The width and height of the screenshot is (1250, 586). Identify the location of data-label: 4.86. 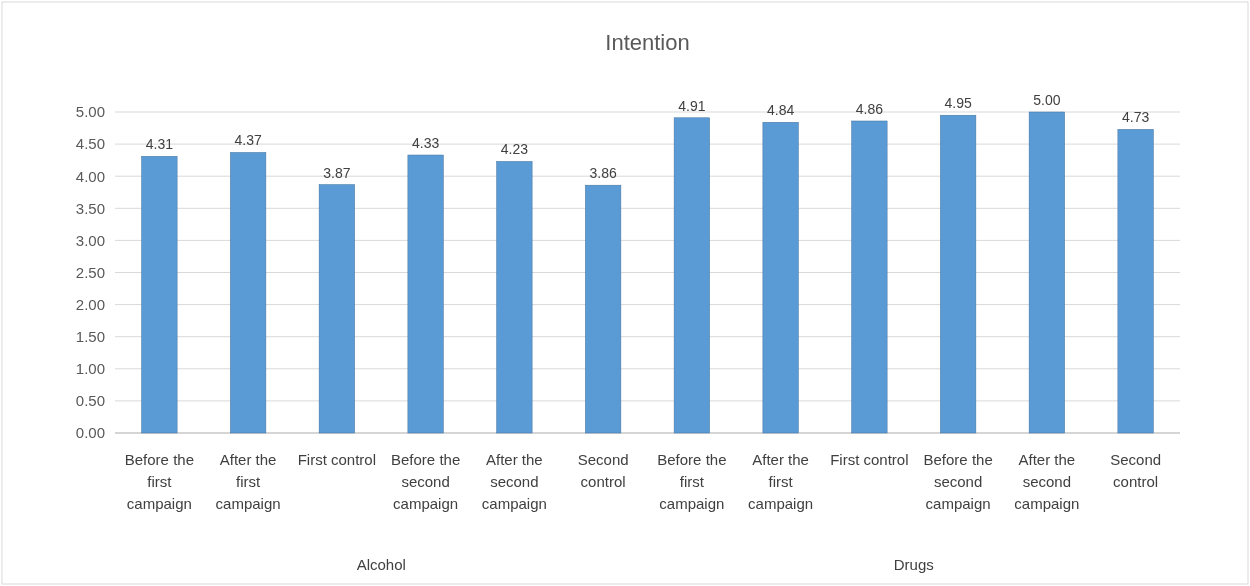
(869, 108).